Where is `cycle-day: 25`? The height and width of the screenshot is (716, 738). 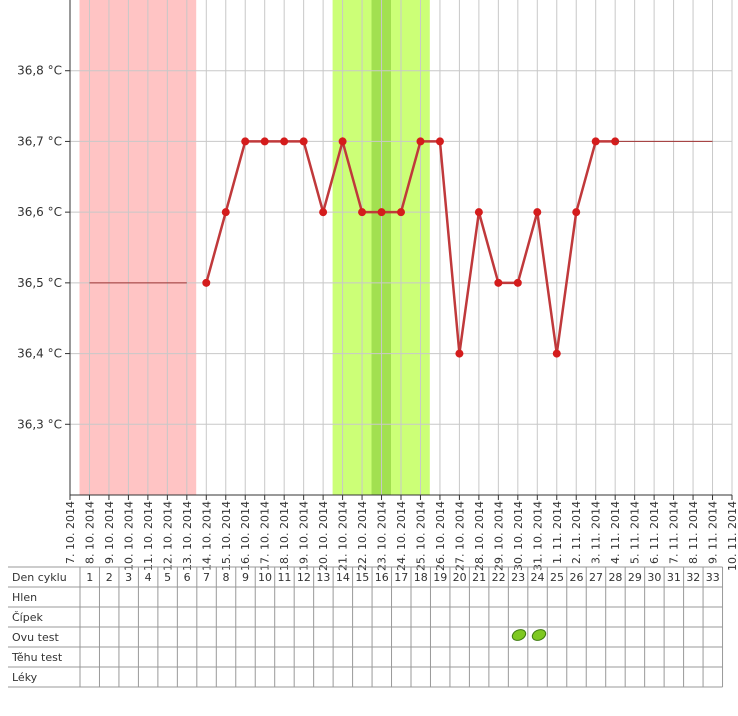
cycle-day: 25 is located at coordinates (557, 577).